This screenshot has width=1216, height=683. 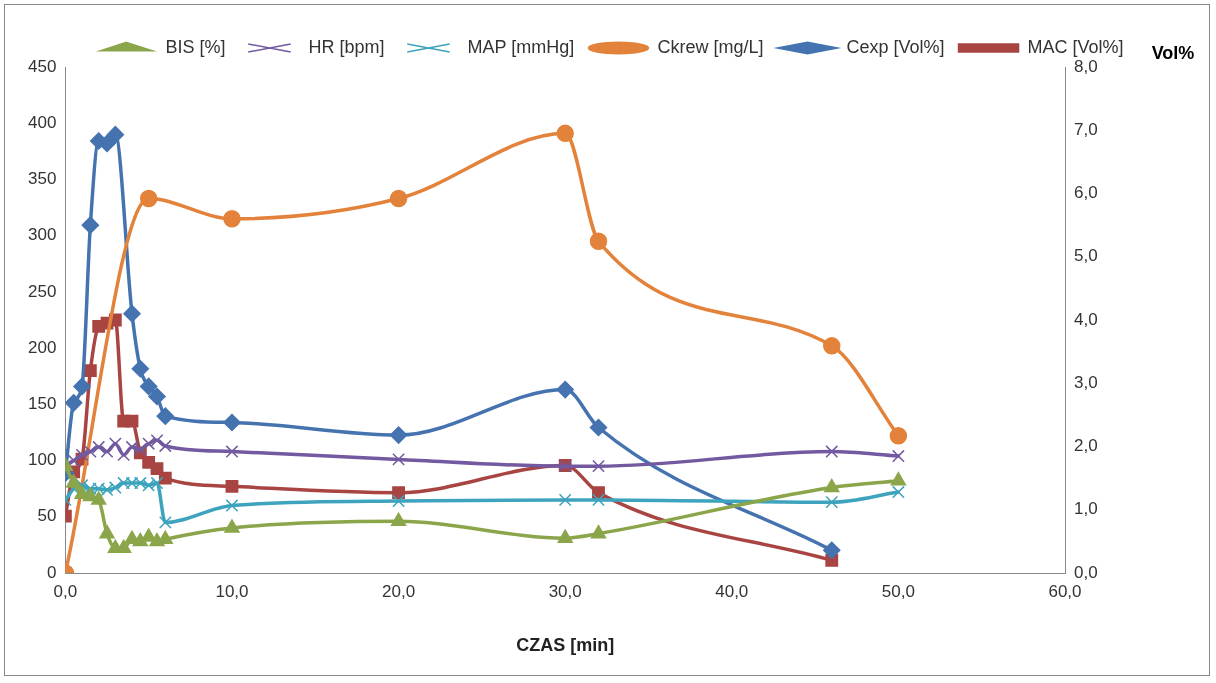 What do you see at coordinates (42, 179) in the screenshot?
I see `y-tick-label: 350` at bounding box center [42, 179].